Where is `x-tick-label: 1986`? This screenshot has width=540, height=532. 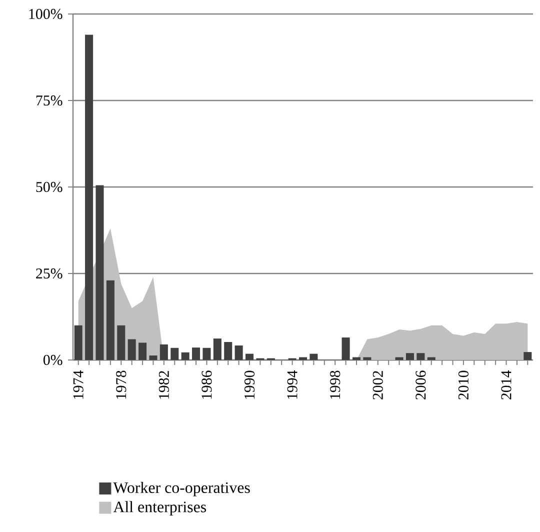 x-tick-label: 1986 is located at coordinates (207, 384).